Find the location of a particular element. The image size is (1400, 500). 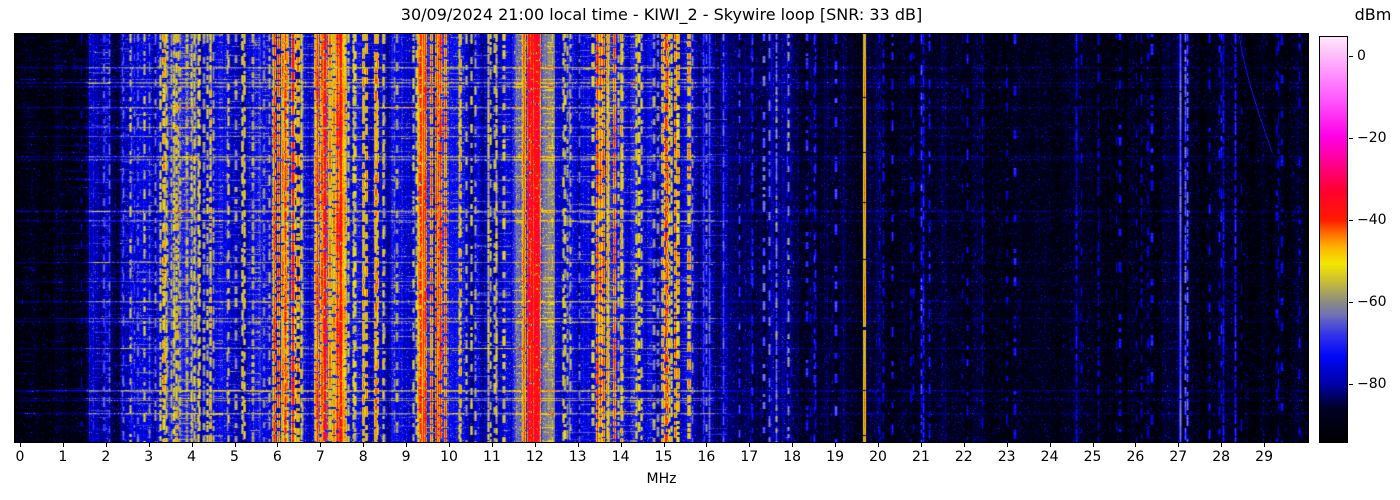

x-tick-label: 2 is located at coordinates (106, 457).